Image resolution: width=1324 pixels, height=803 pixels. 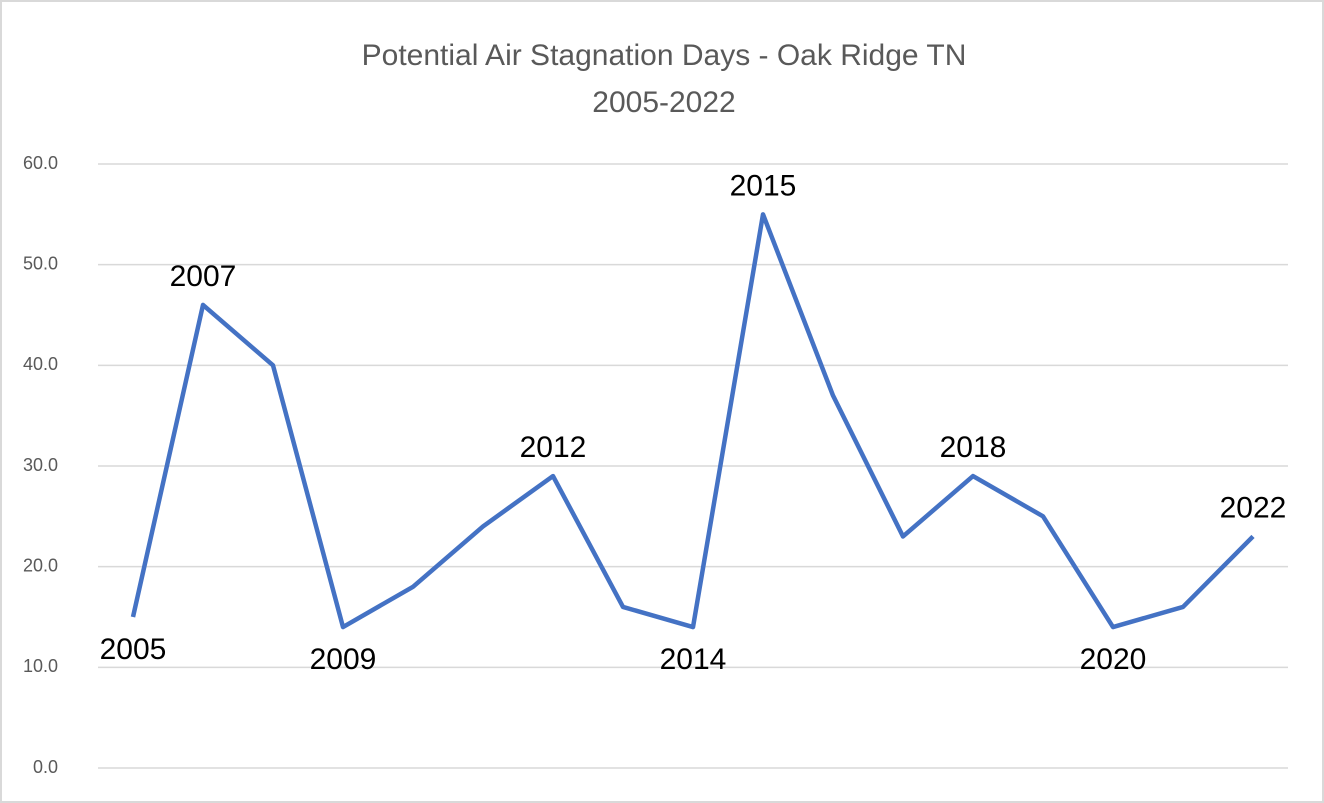 I want to click on point-label: 2007, so click(x=203, y=276).